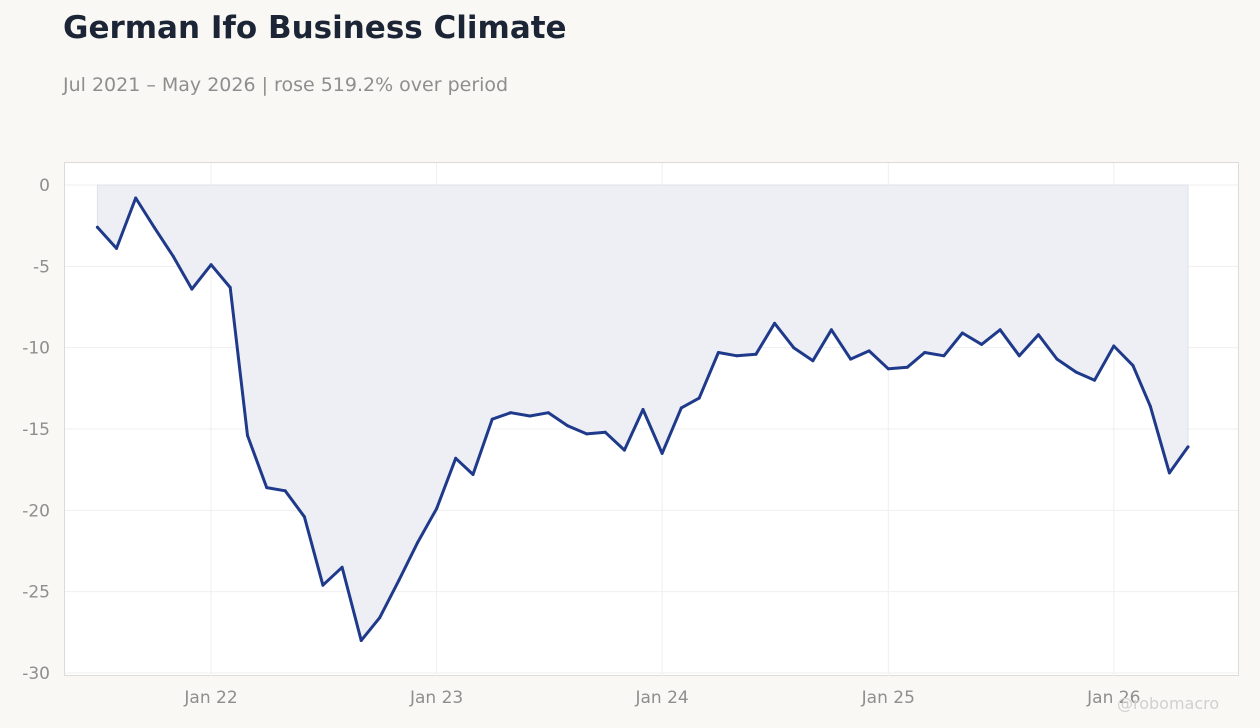  Describe the element at coordinates (315, 28) in the screenshot. I see `chart-title: German Ifo Business Climate` at that location.